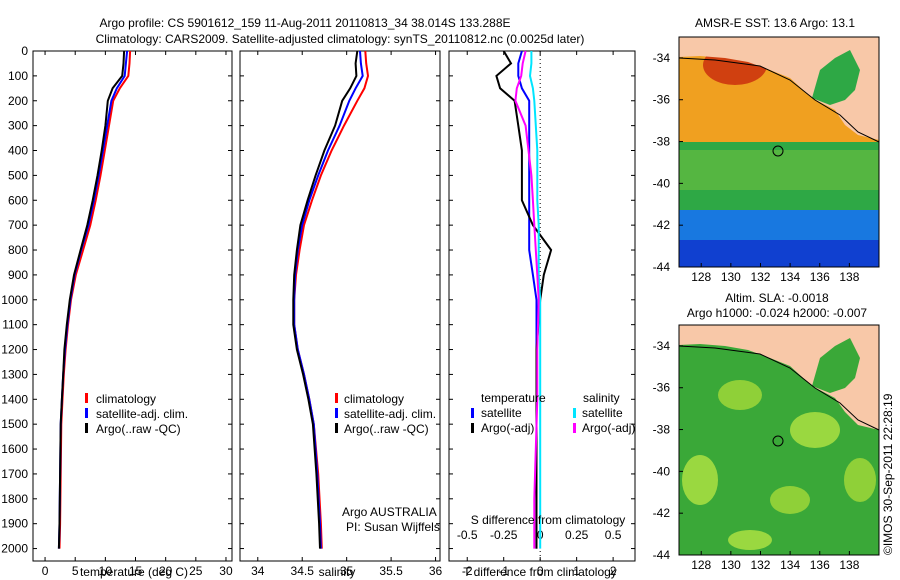  I want to click on depth-tick-label: 500, so click(18, 175).